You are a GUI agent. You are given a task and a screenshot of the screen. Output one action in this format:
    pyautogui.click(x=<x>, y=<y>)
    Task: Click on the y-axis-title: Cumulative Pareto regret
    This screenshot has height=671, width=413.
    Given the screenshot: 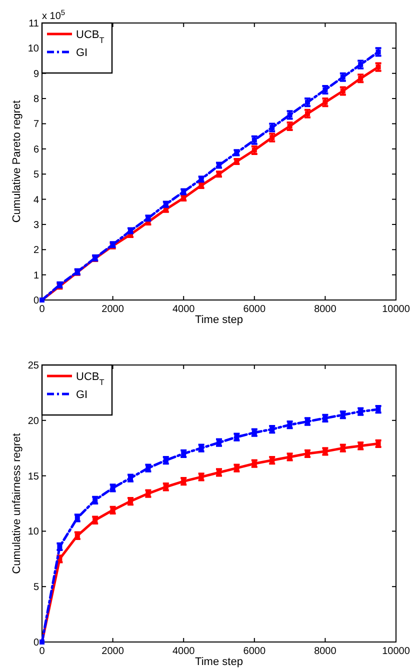 What is the action you would take?
    pyautogui.click(x=17, y=161)
    